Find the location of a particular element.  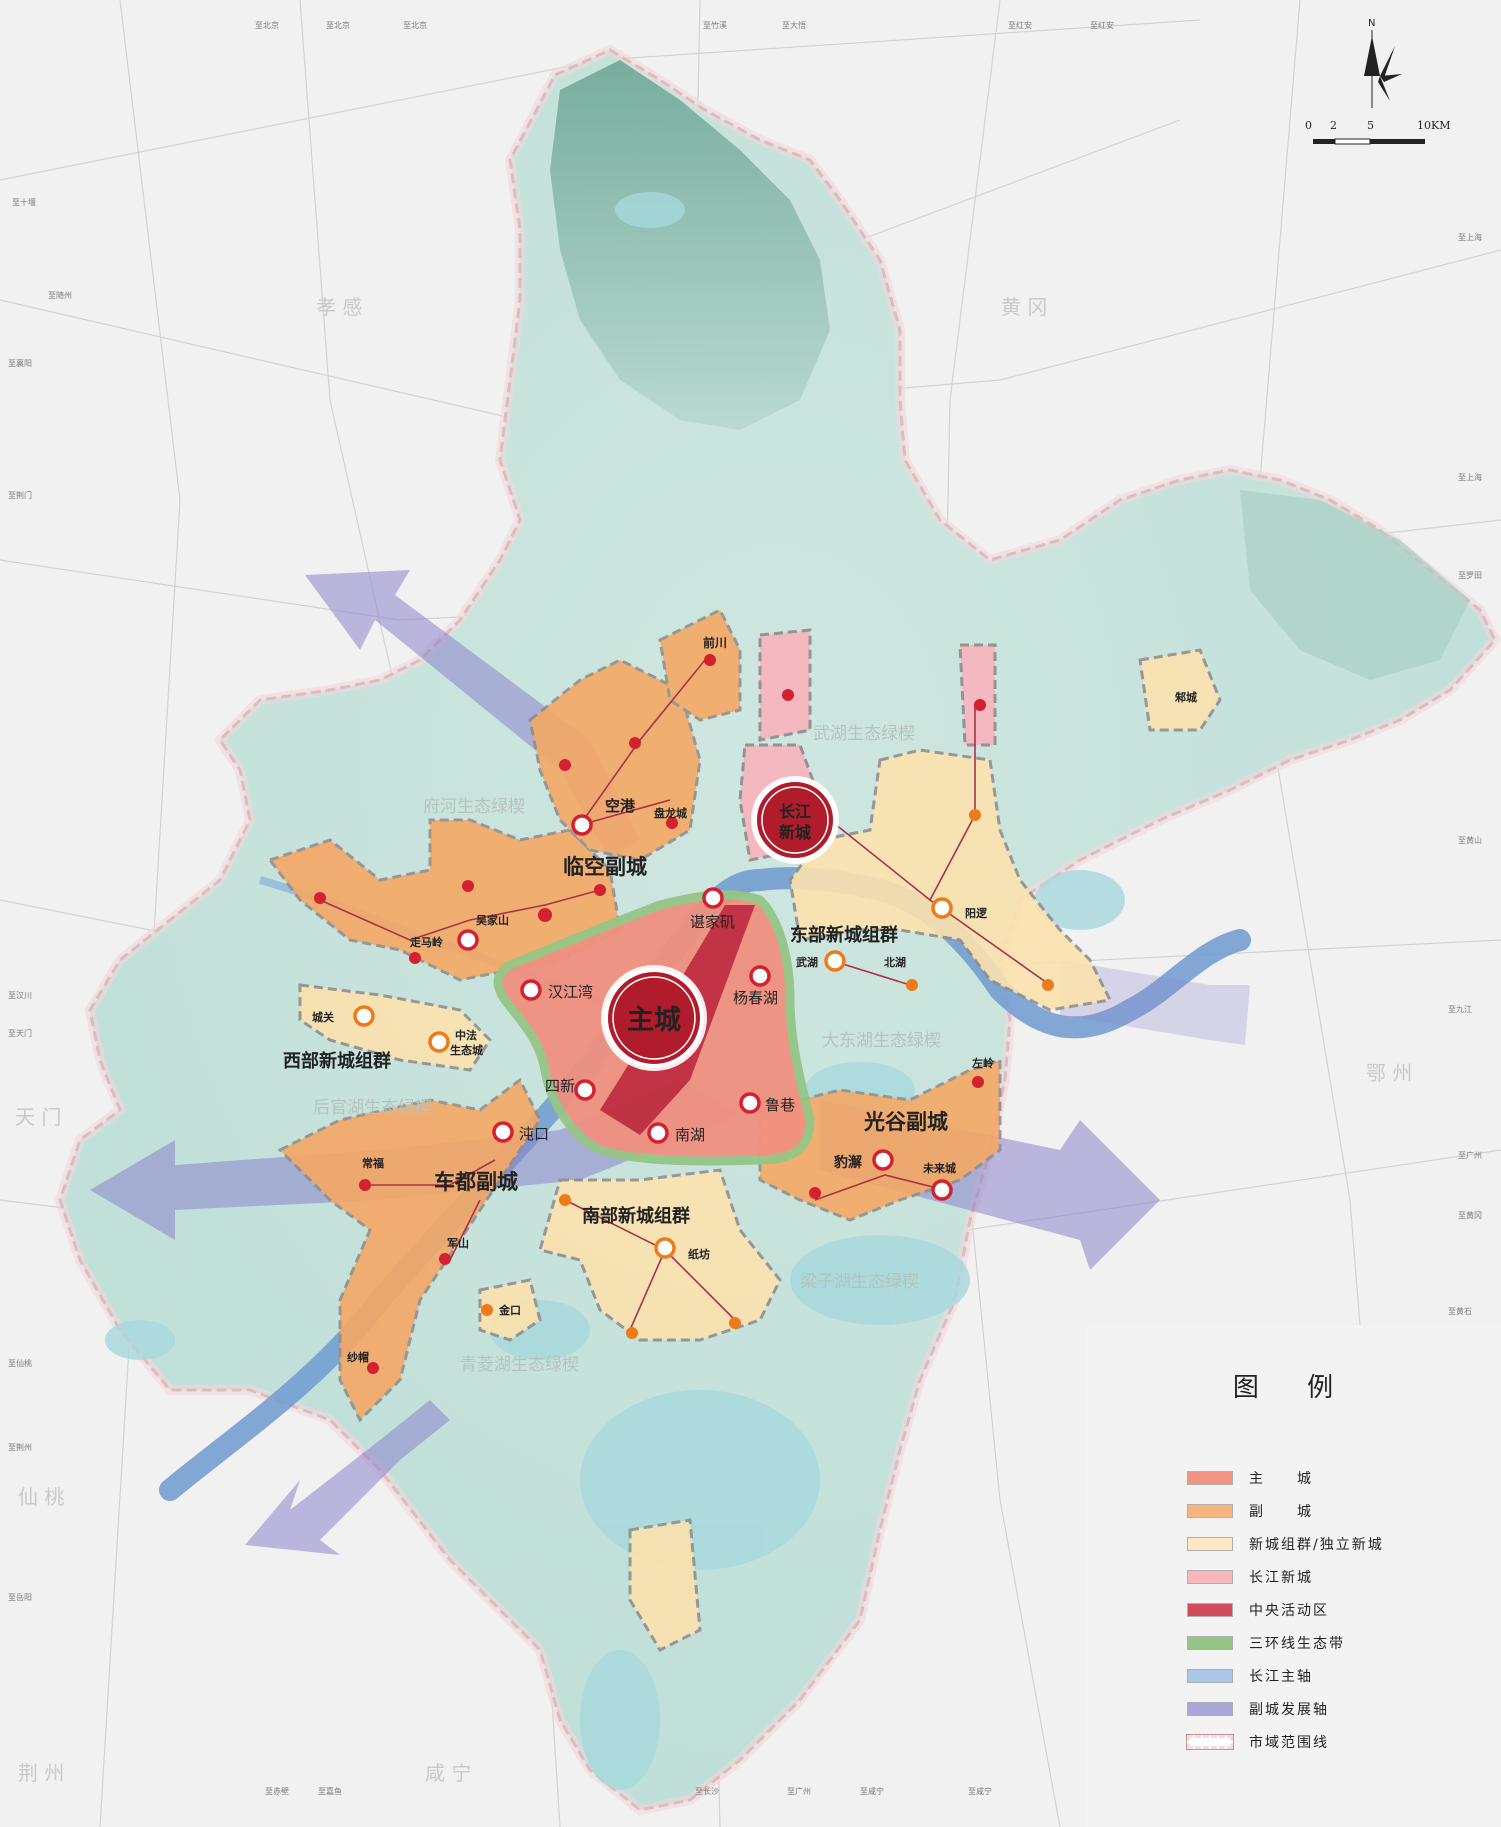

place-changfu: 常福 is located at coordinates (373, 1163).